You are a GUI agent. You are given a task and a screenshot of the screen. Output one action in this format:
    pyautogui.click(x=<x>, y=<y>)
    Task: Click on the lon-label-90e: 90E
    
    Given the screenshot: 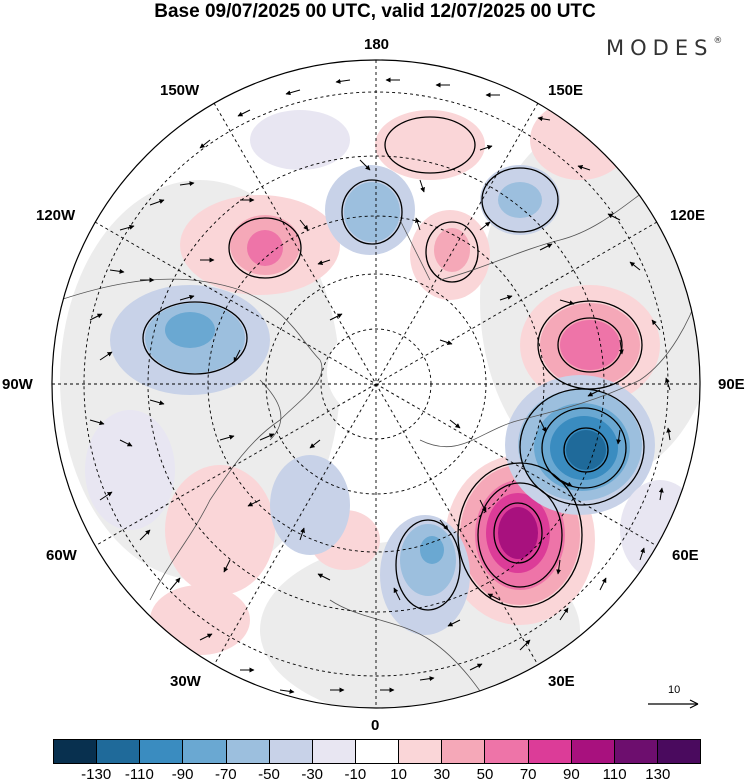 What is the action you would take?
    pyautogui.click(x=731, y=384)
    